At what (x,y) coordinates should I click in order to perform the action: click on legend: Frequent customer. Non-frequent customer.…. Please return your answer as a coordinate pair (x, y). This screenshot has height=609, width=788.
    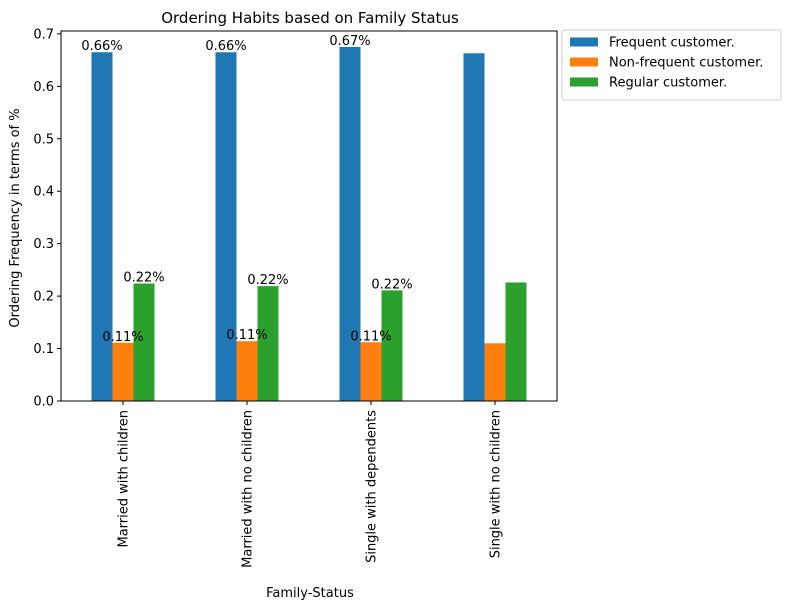
    Looking at the image, I should click on (671, 65).